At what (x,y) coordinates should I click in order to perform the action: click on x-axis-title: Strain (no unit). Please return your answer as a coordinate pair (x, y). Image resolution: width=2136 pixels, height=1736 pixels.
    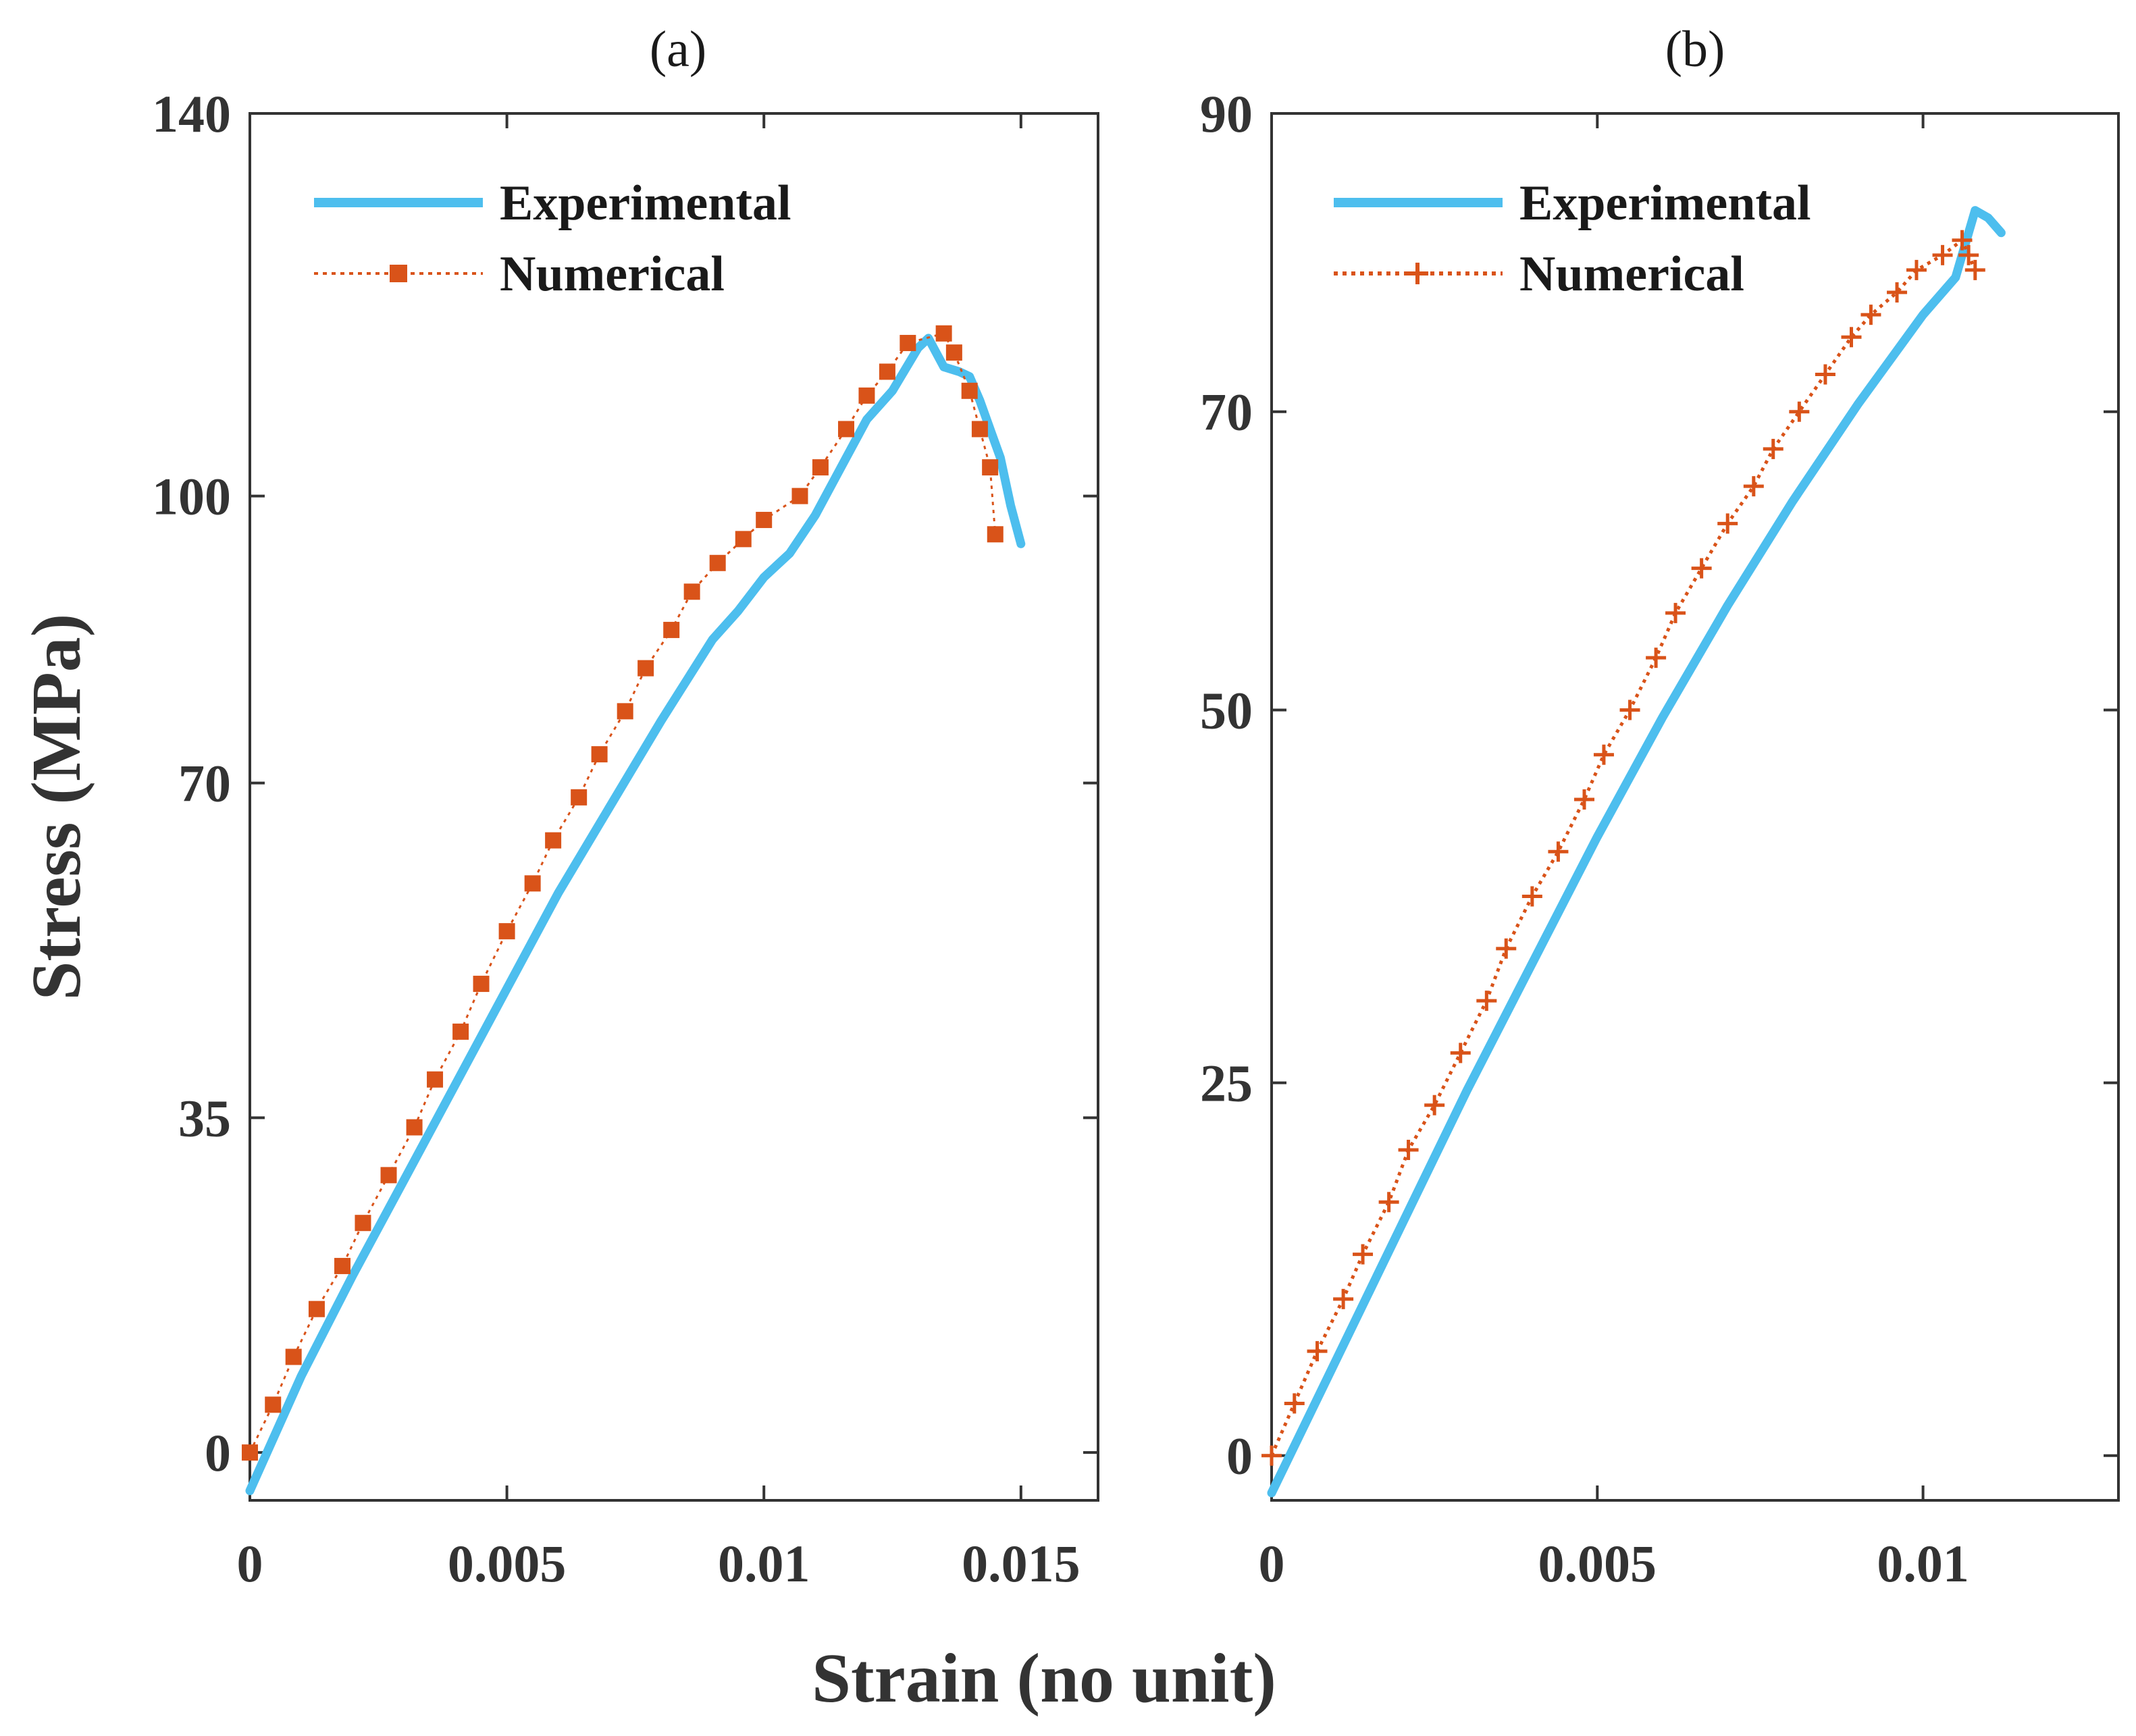
    Looking at the image, I should click on (1044, 1678).